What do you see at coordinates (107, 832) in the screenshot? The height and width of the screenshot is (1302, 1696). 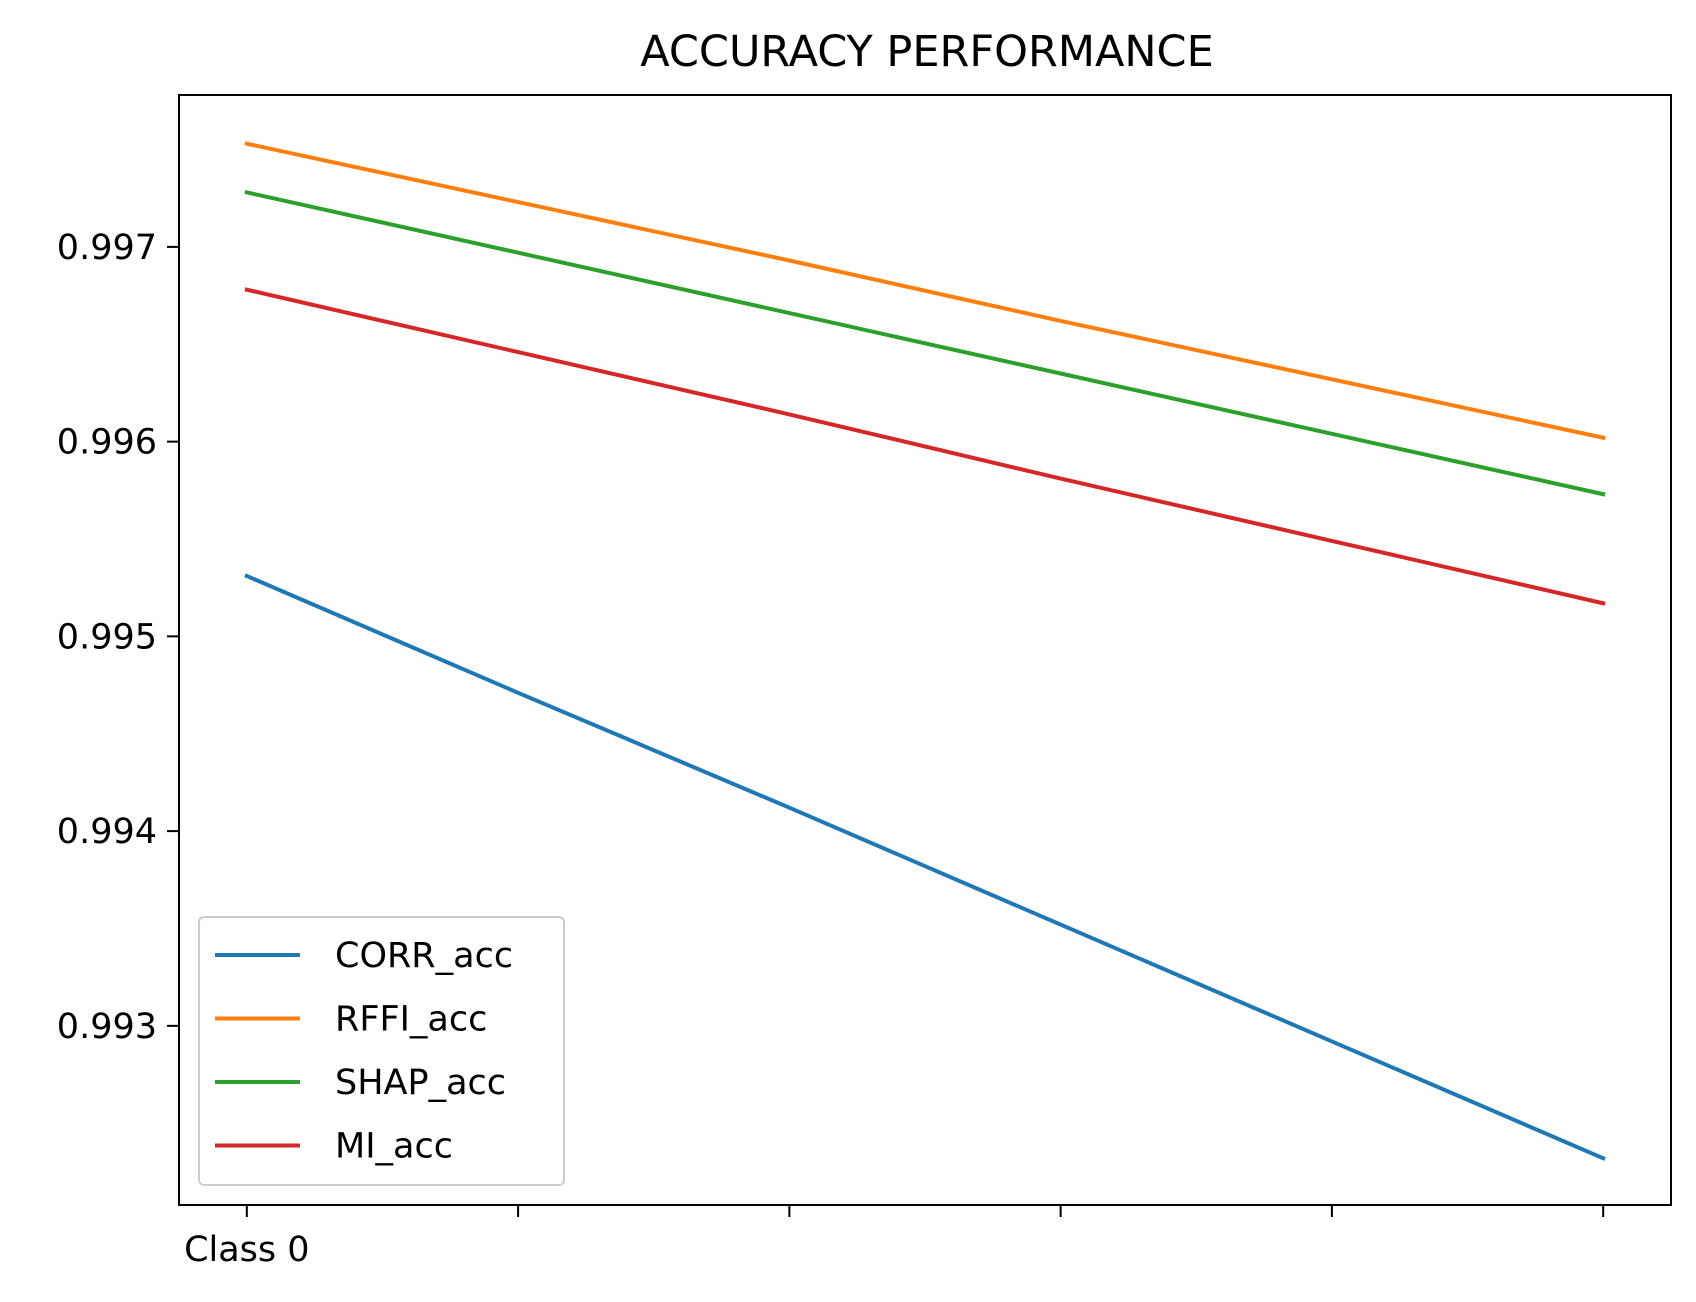 I see `y-tick-label-1: 0.994` at bounding box center [107, 832].